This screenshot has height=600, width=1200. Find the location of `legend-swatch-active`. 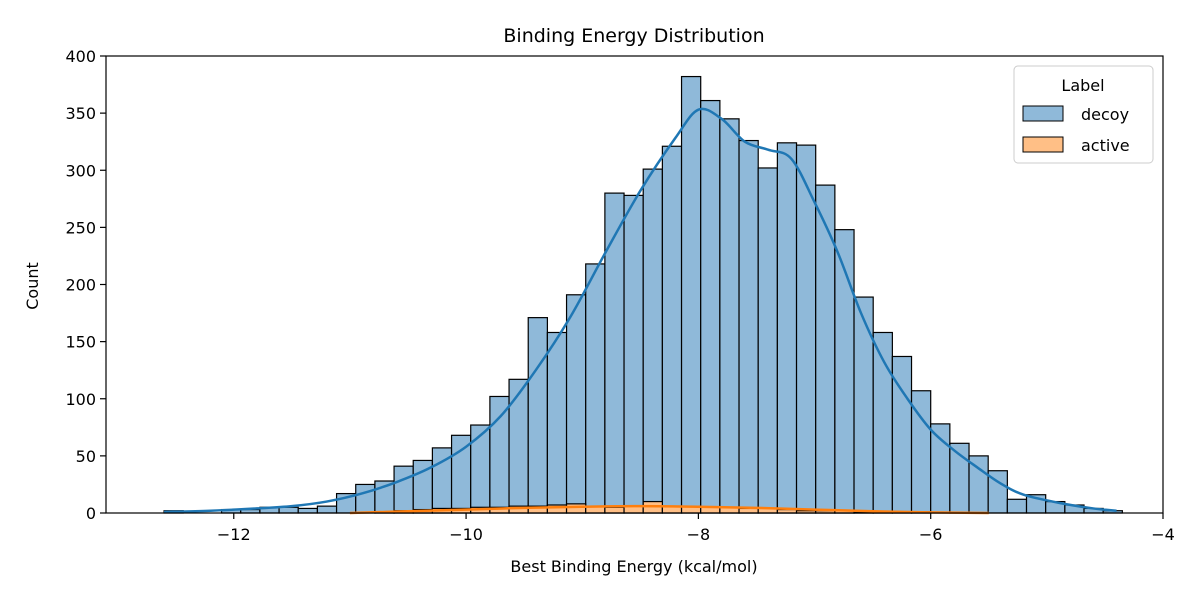

legend-swatch-active is located at coordinates (1043, 144).